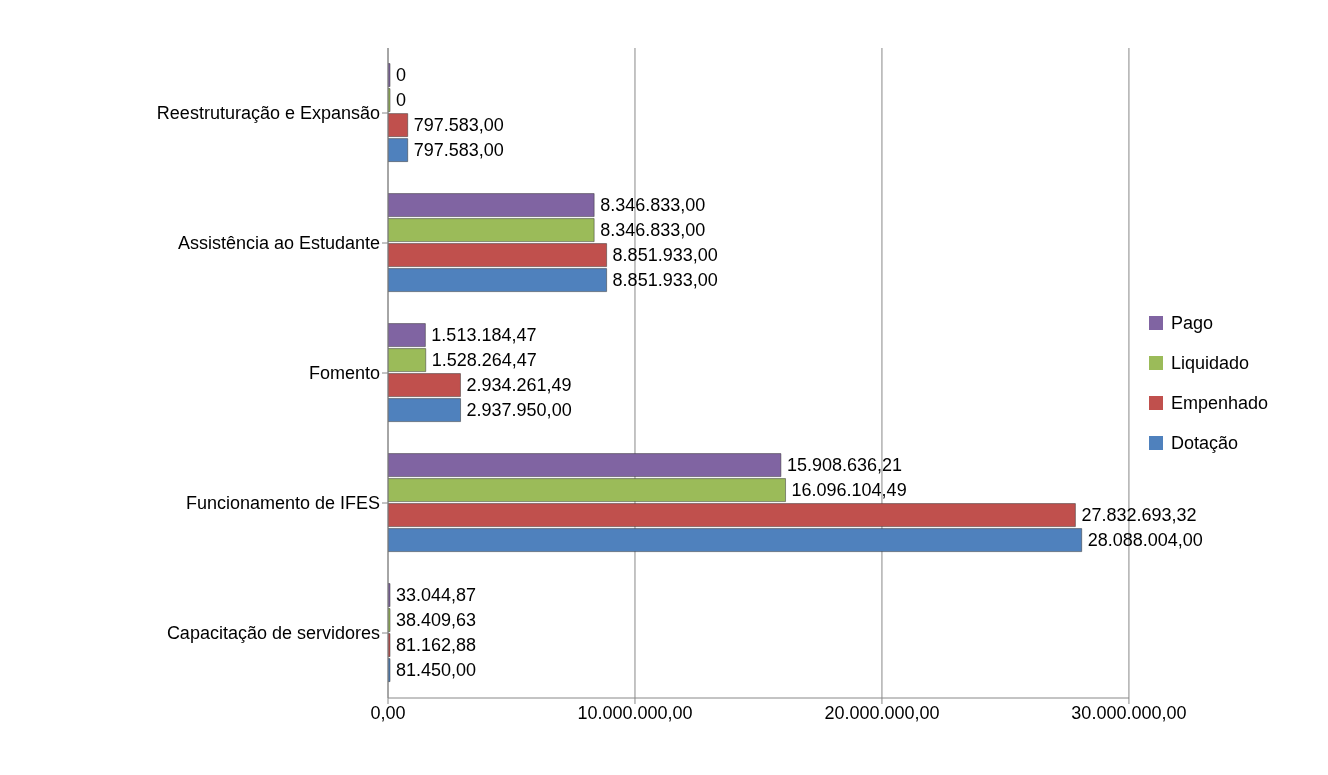 Image resolution: width=1328 pixels, height=775 pixels. What do you see at coordinates (1191, 323) in the screenshot?
I see `legend-label: Pago` at bounding box center [1191, 323].